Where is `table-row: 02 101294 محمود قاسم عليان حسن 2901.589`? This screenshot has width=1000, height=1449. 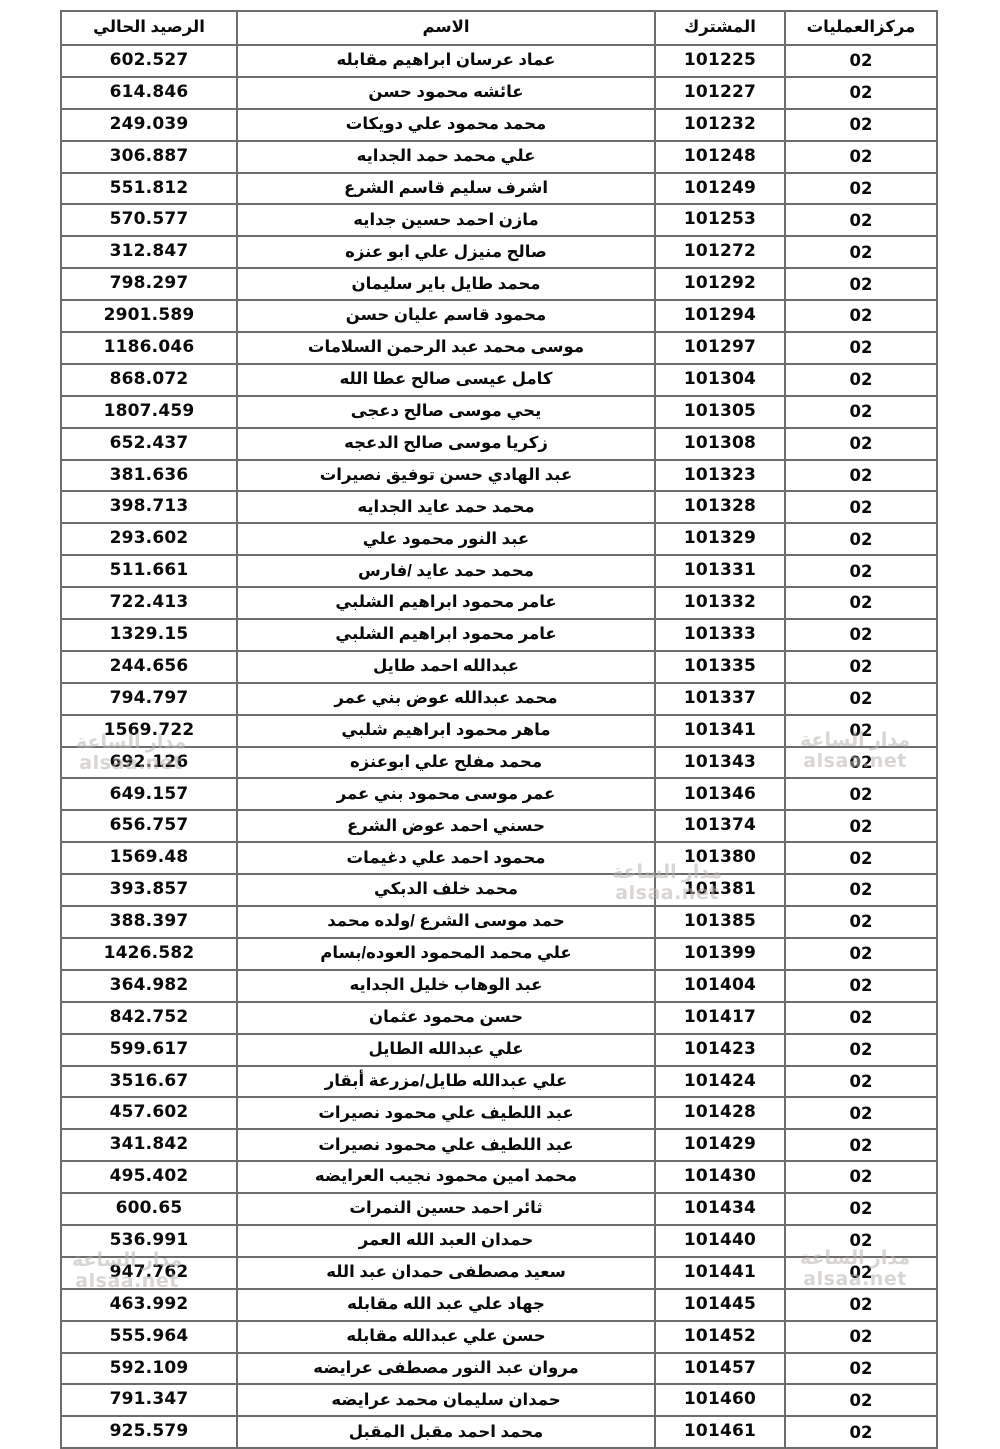 table-row: 02 101294 محمود قاسم عليان حسن 2901.589 is located at coordinates (499, 316).